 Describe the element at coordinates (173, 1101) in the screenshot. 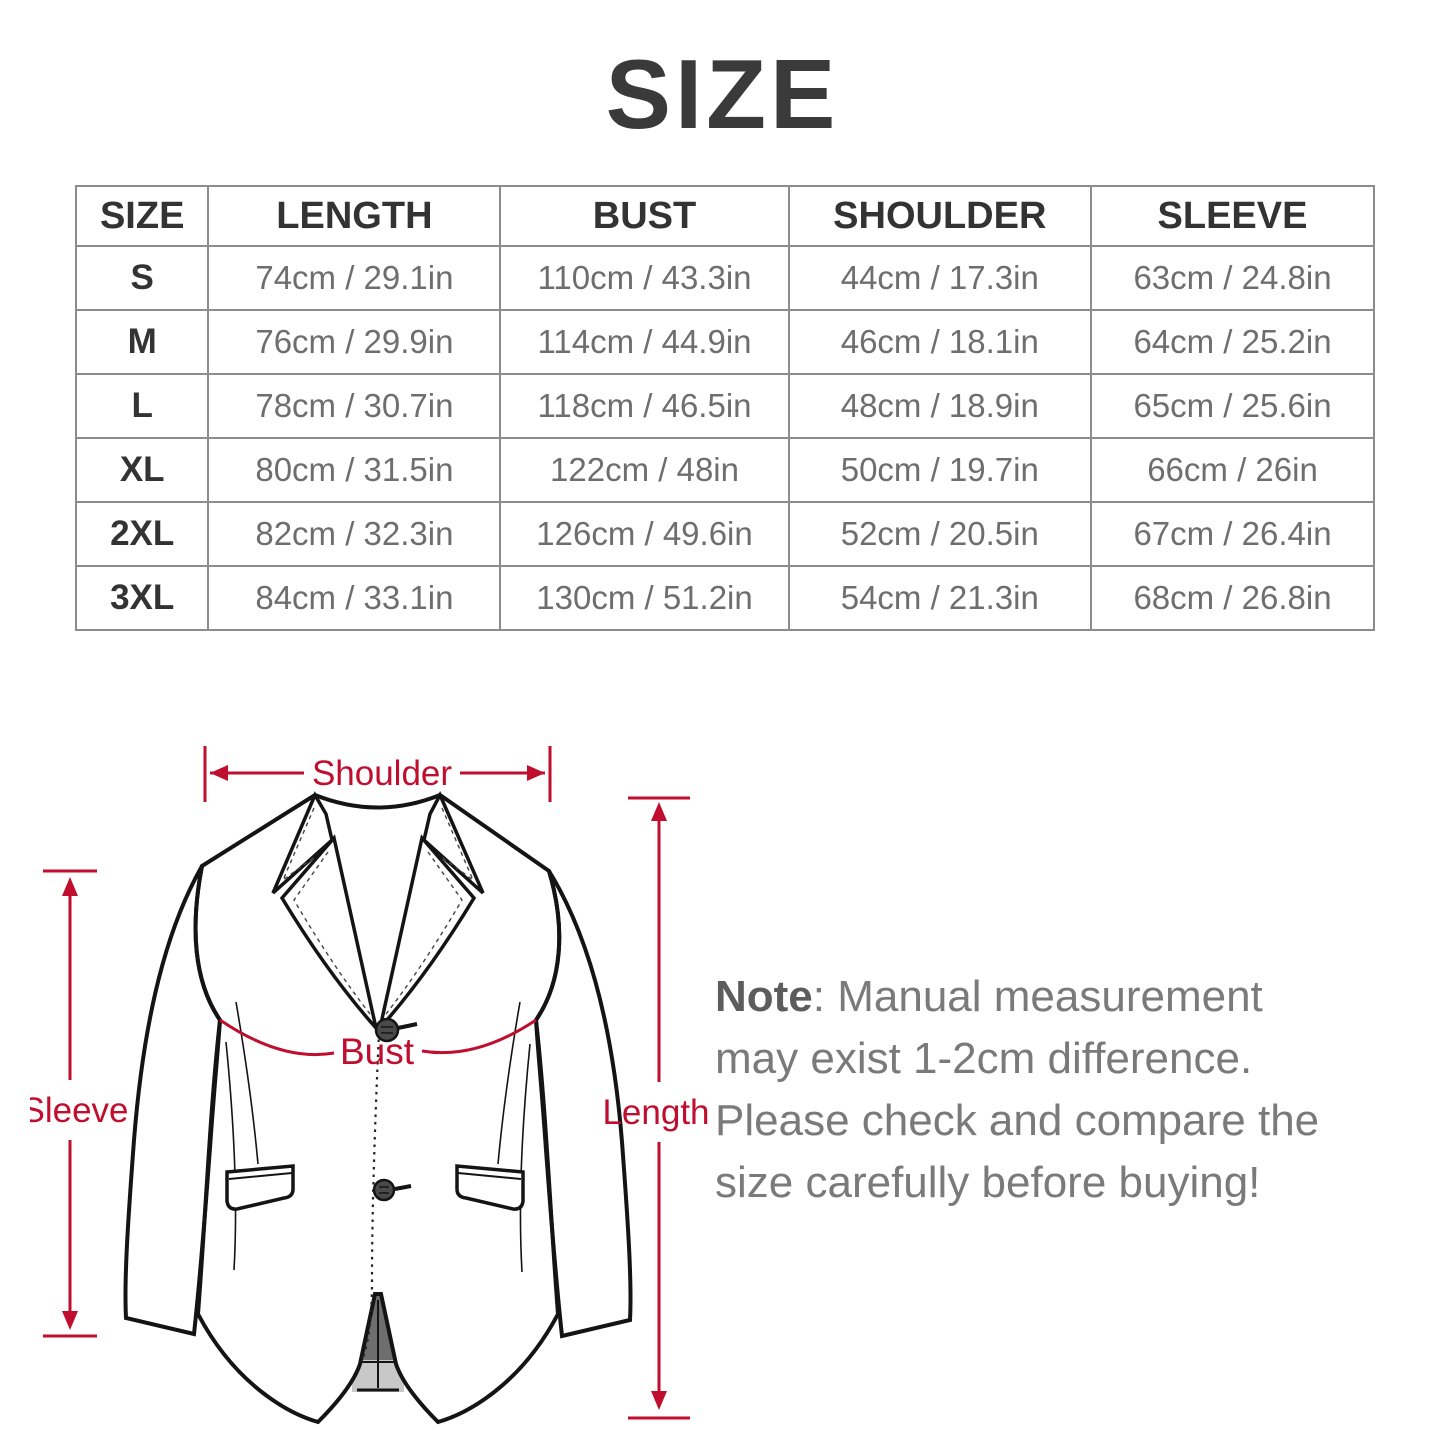

I see `left-sleeve` at that location.